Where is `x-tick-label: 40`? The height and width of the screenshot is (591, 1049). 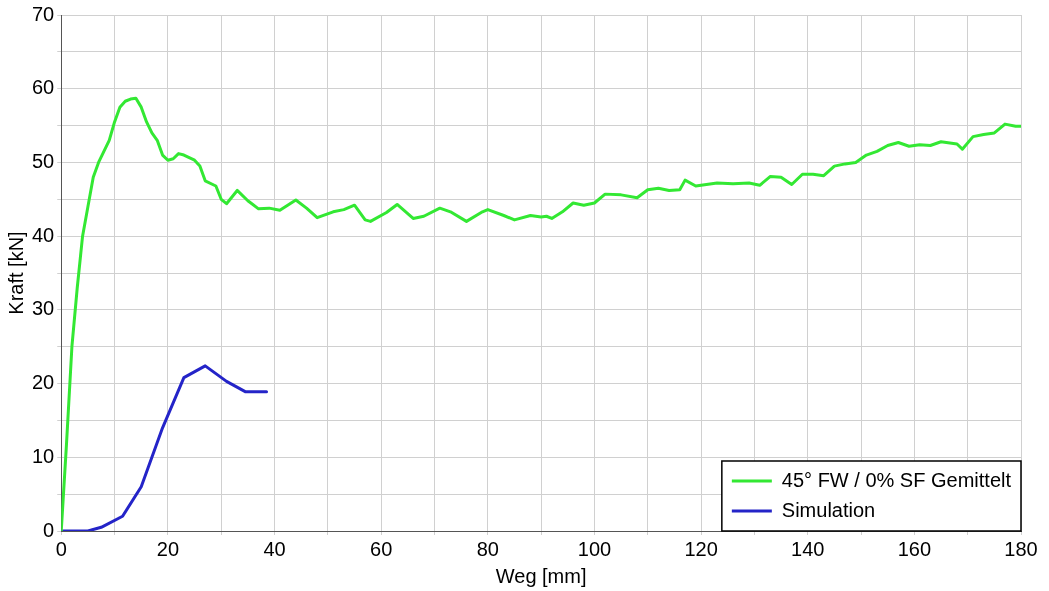
x-tick-label: 40 is located at coordinates (274, 548).